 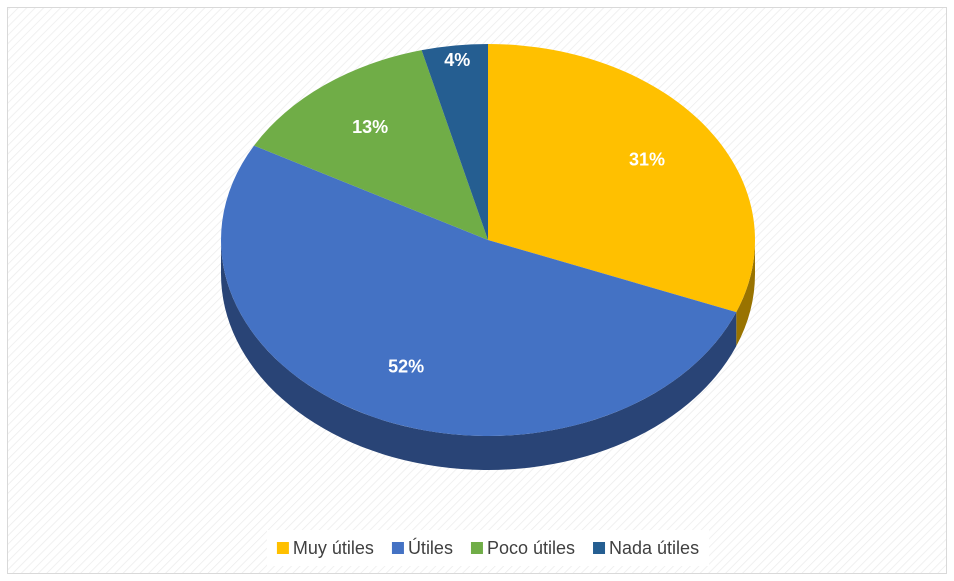 I want to click on legend-label: Nada útiles, so click(x=654, y=548).